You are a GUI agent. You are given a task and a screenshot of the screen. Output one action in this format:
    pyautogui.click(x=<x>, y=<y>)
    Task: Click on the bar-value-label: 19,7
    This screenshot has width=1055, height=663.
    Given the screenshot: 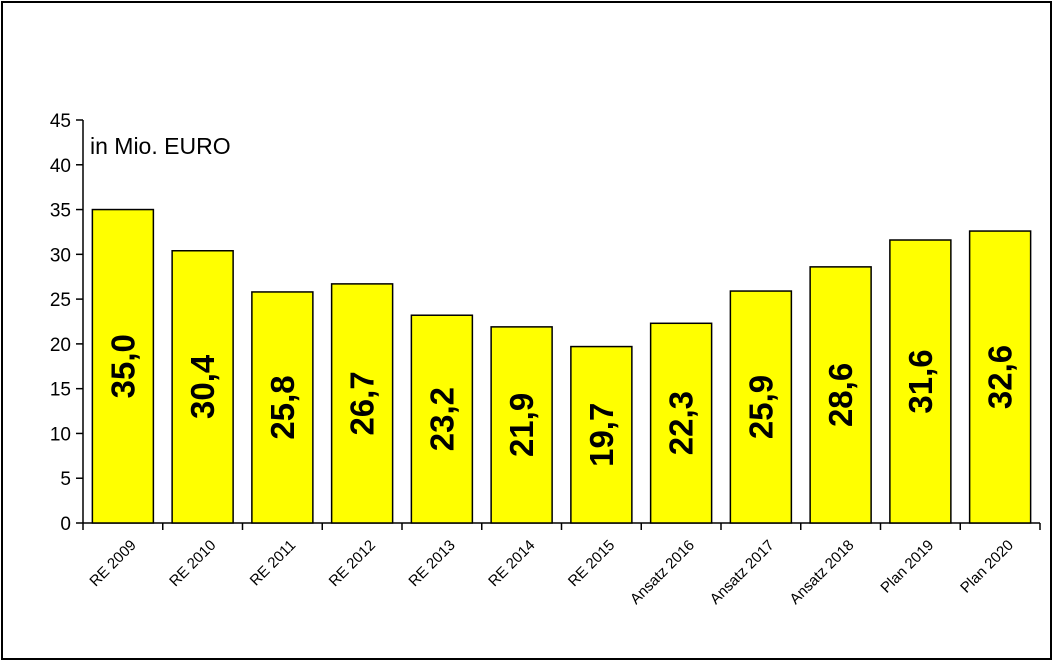 What is the action you would take?
    pyautogui.click(x=601, y=435)
    